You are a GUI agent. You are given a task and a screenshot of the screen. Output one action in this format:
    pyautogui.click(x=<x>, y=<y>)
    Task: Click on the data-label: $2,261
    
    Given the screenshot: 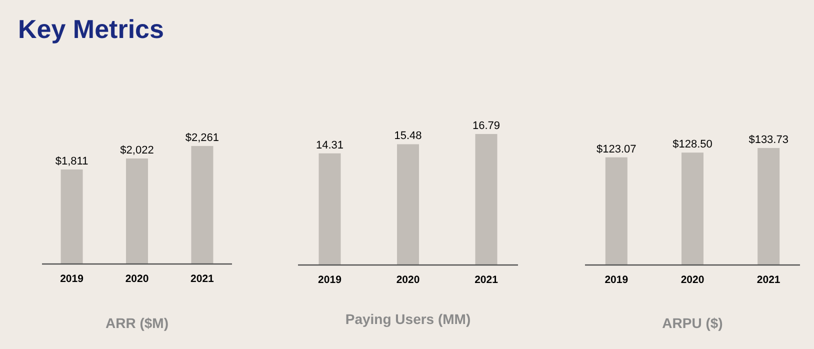 What is the action you would take?
    pyautogui.click(x=202, y=138)
    